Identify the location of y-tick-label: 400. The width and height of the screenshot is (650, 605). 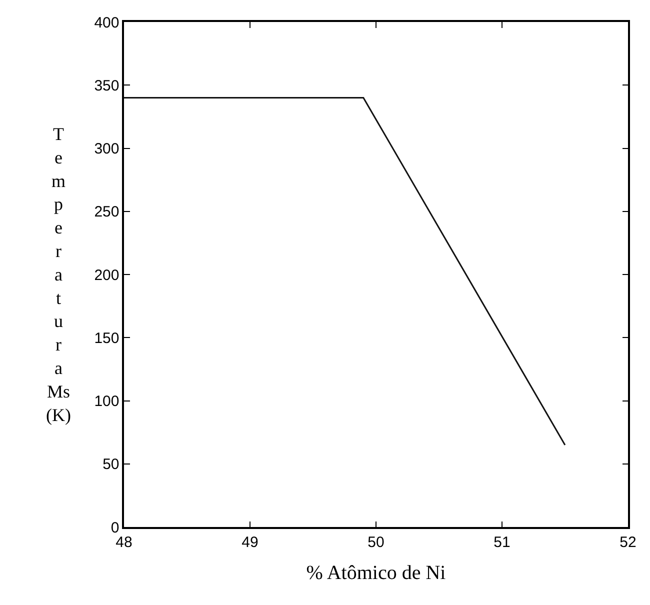
(107, 23).